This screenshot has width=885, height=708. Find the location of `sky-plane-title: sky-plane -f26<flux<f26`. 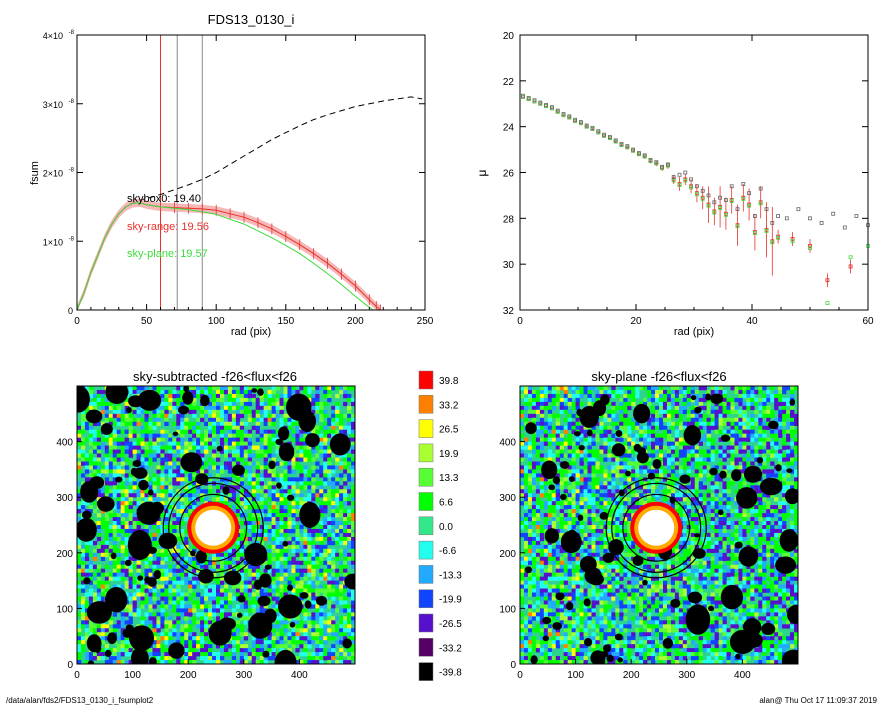

sky-plane-title: sky-plane -f26<flux<f26 is located at coordinates (658, 376).